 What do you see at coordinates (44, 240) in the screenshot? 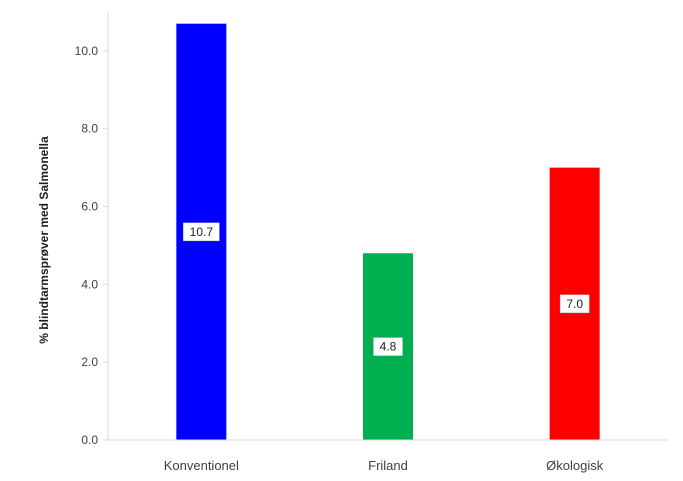
I see `y-axis-title: % blindtarmsprøver med Salmonella` at bounding box center [44, 240].